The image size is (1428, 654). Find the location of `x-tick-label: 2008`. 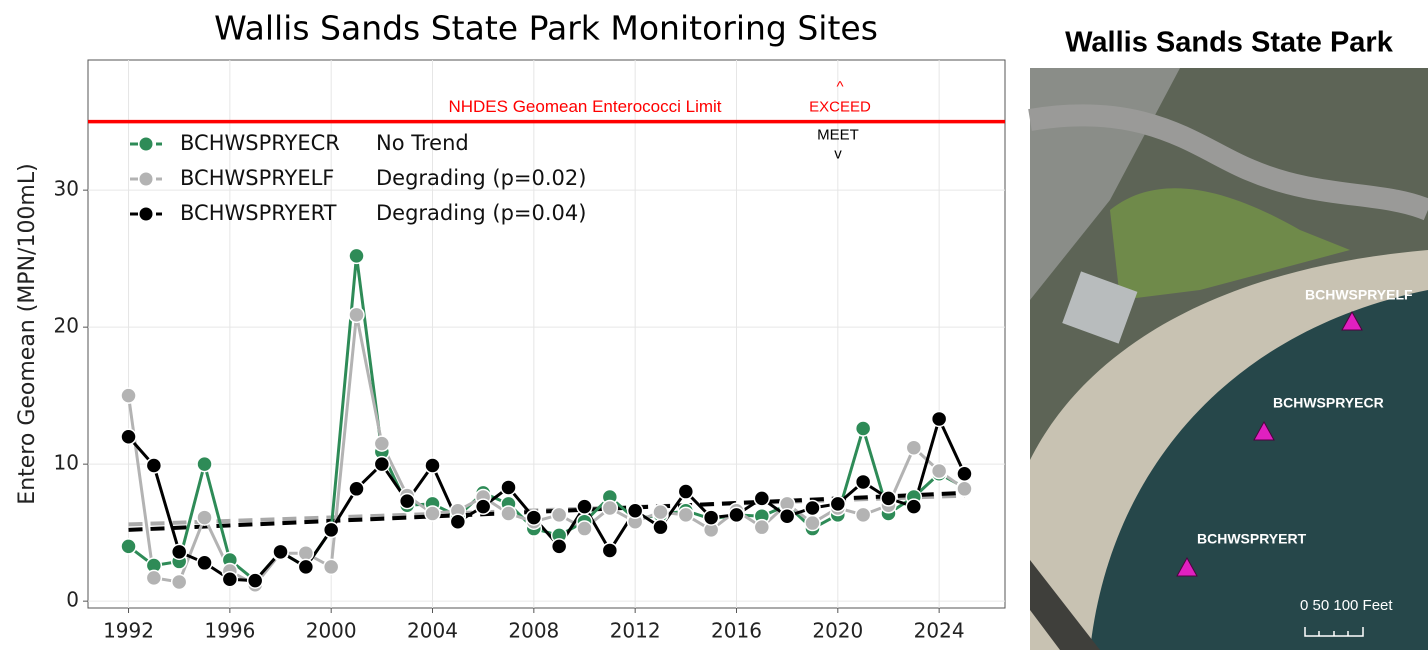

x-tick-label: 2008 is located at coordinates (533, 631).